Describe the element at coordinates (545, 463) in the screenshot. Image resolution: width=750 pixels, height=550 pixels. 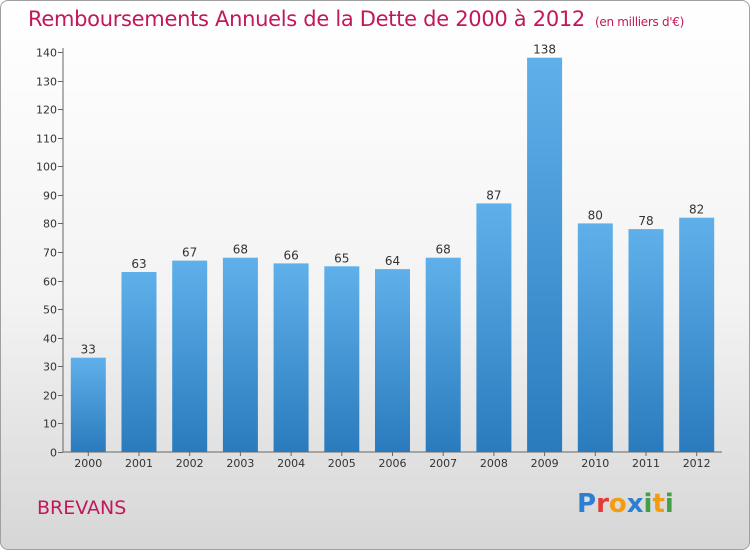
I see `x-tick-label: 2009` at that location.